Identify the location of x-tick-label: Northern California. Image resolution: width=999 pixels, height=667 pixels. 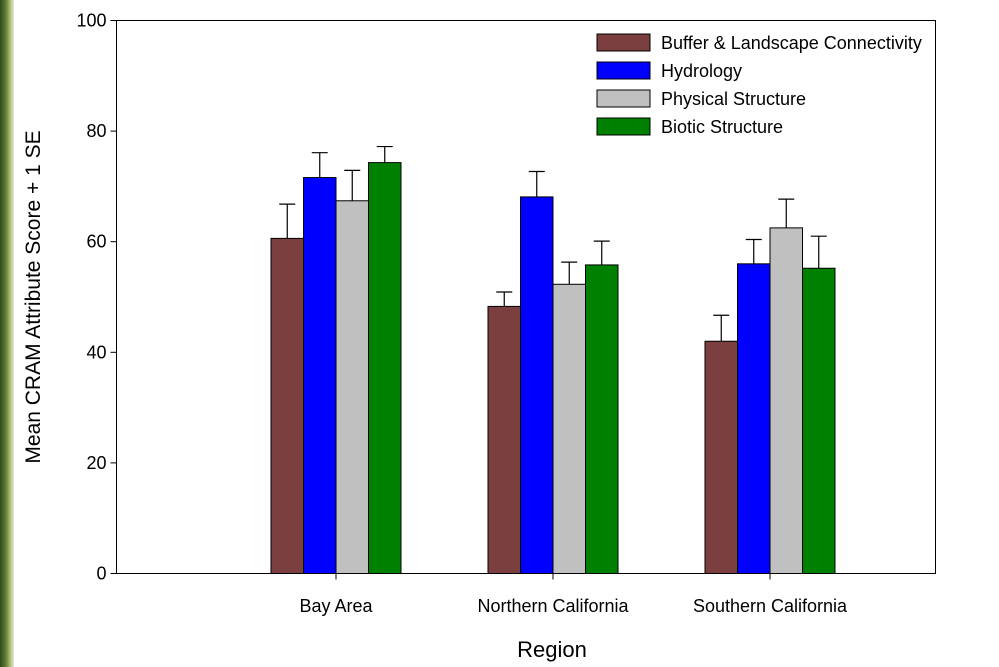
(553, 606).